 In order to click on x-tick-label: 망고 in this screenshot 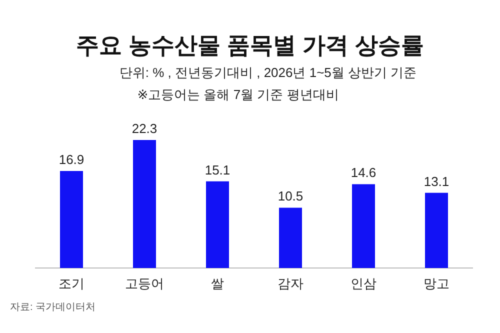, I will do `click(437, 283)`.